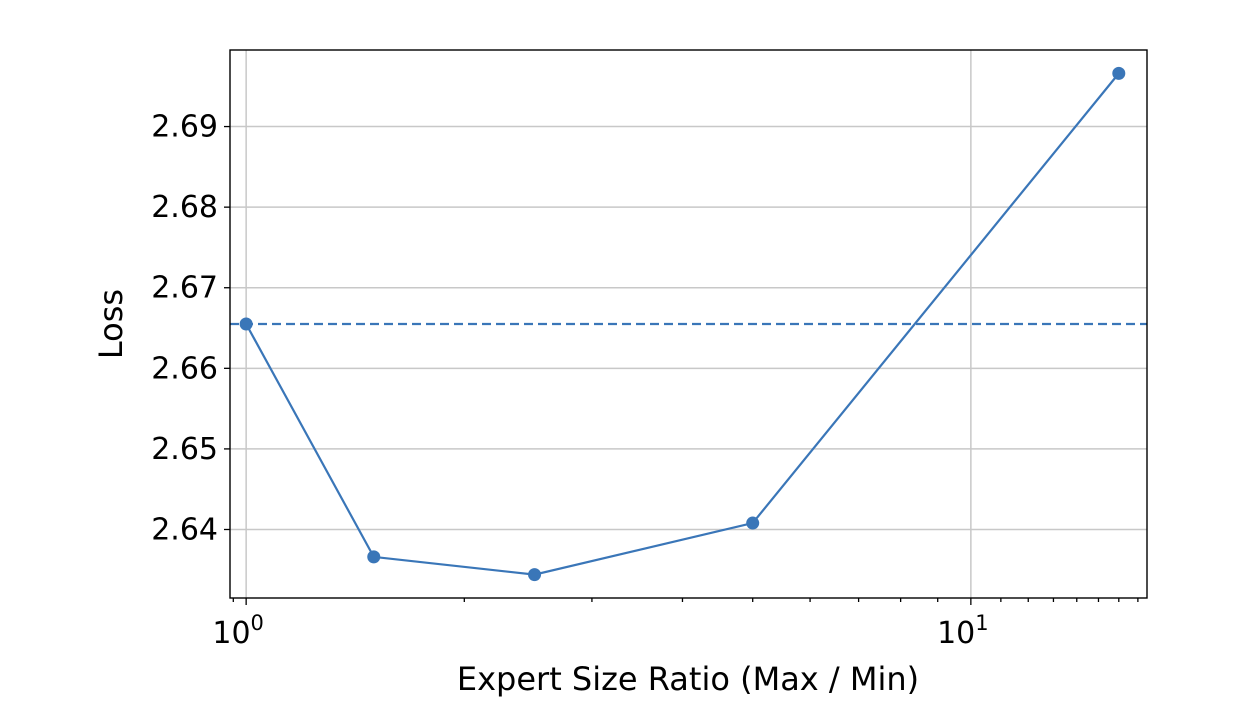  Describe the element at coordinates (981, 623) in the screenshot. I see `x-tick-label-exponent: 1` at that location.